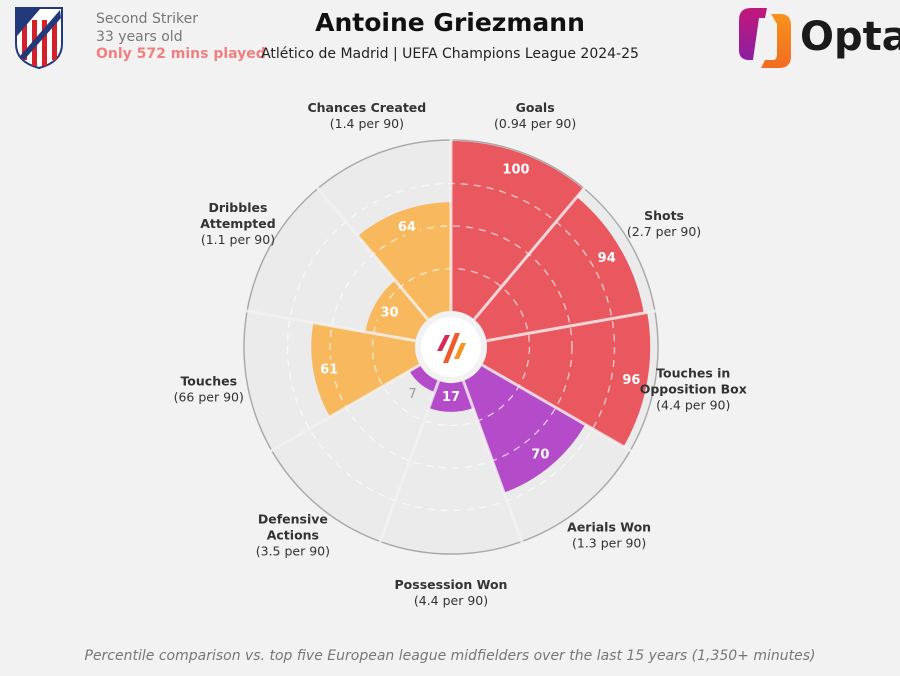 The image size is (900, 676). I want to click on category-per90: (66 per 90), so click(209, 397).